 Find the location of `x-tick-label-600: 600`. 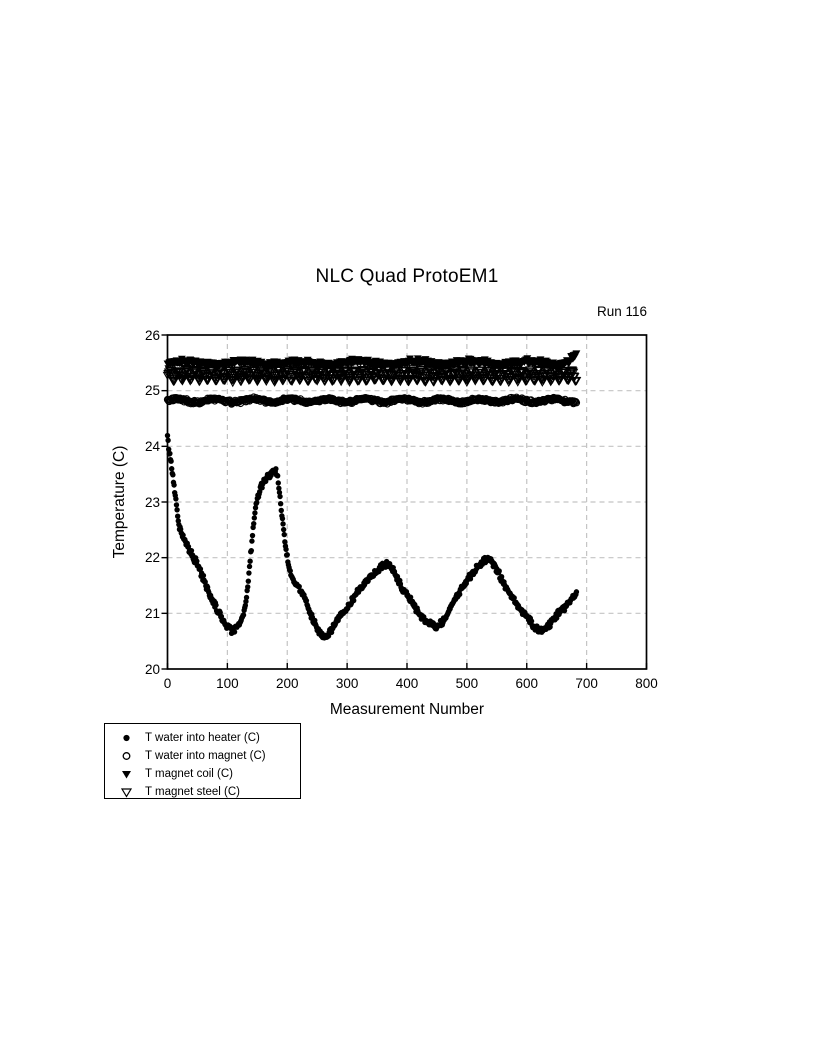

x-tick-label-600: 600 is located at coordinates (527, 683).